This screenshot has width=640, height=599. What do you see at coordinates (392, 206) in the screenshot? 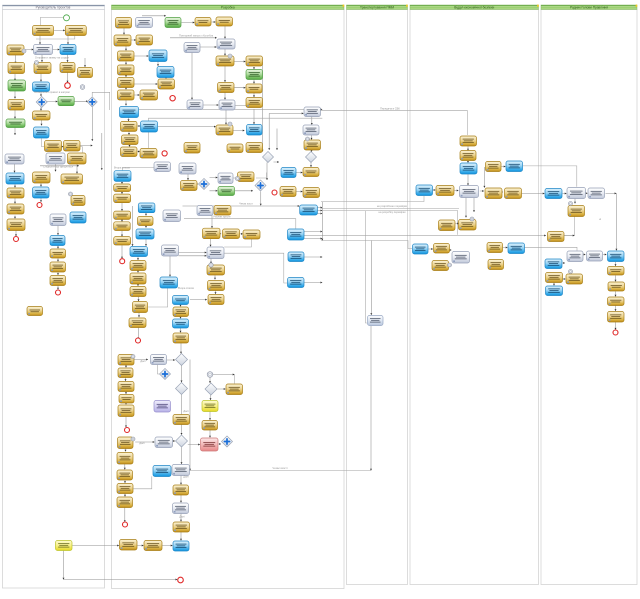
I see `svg-text: не розроблено перевірки` at bounding box center [392, 206].